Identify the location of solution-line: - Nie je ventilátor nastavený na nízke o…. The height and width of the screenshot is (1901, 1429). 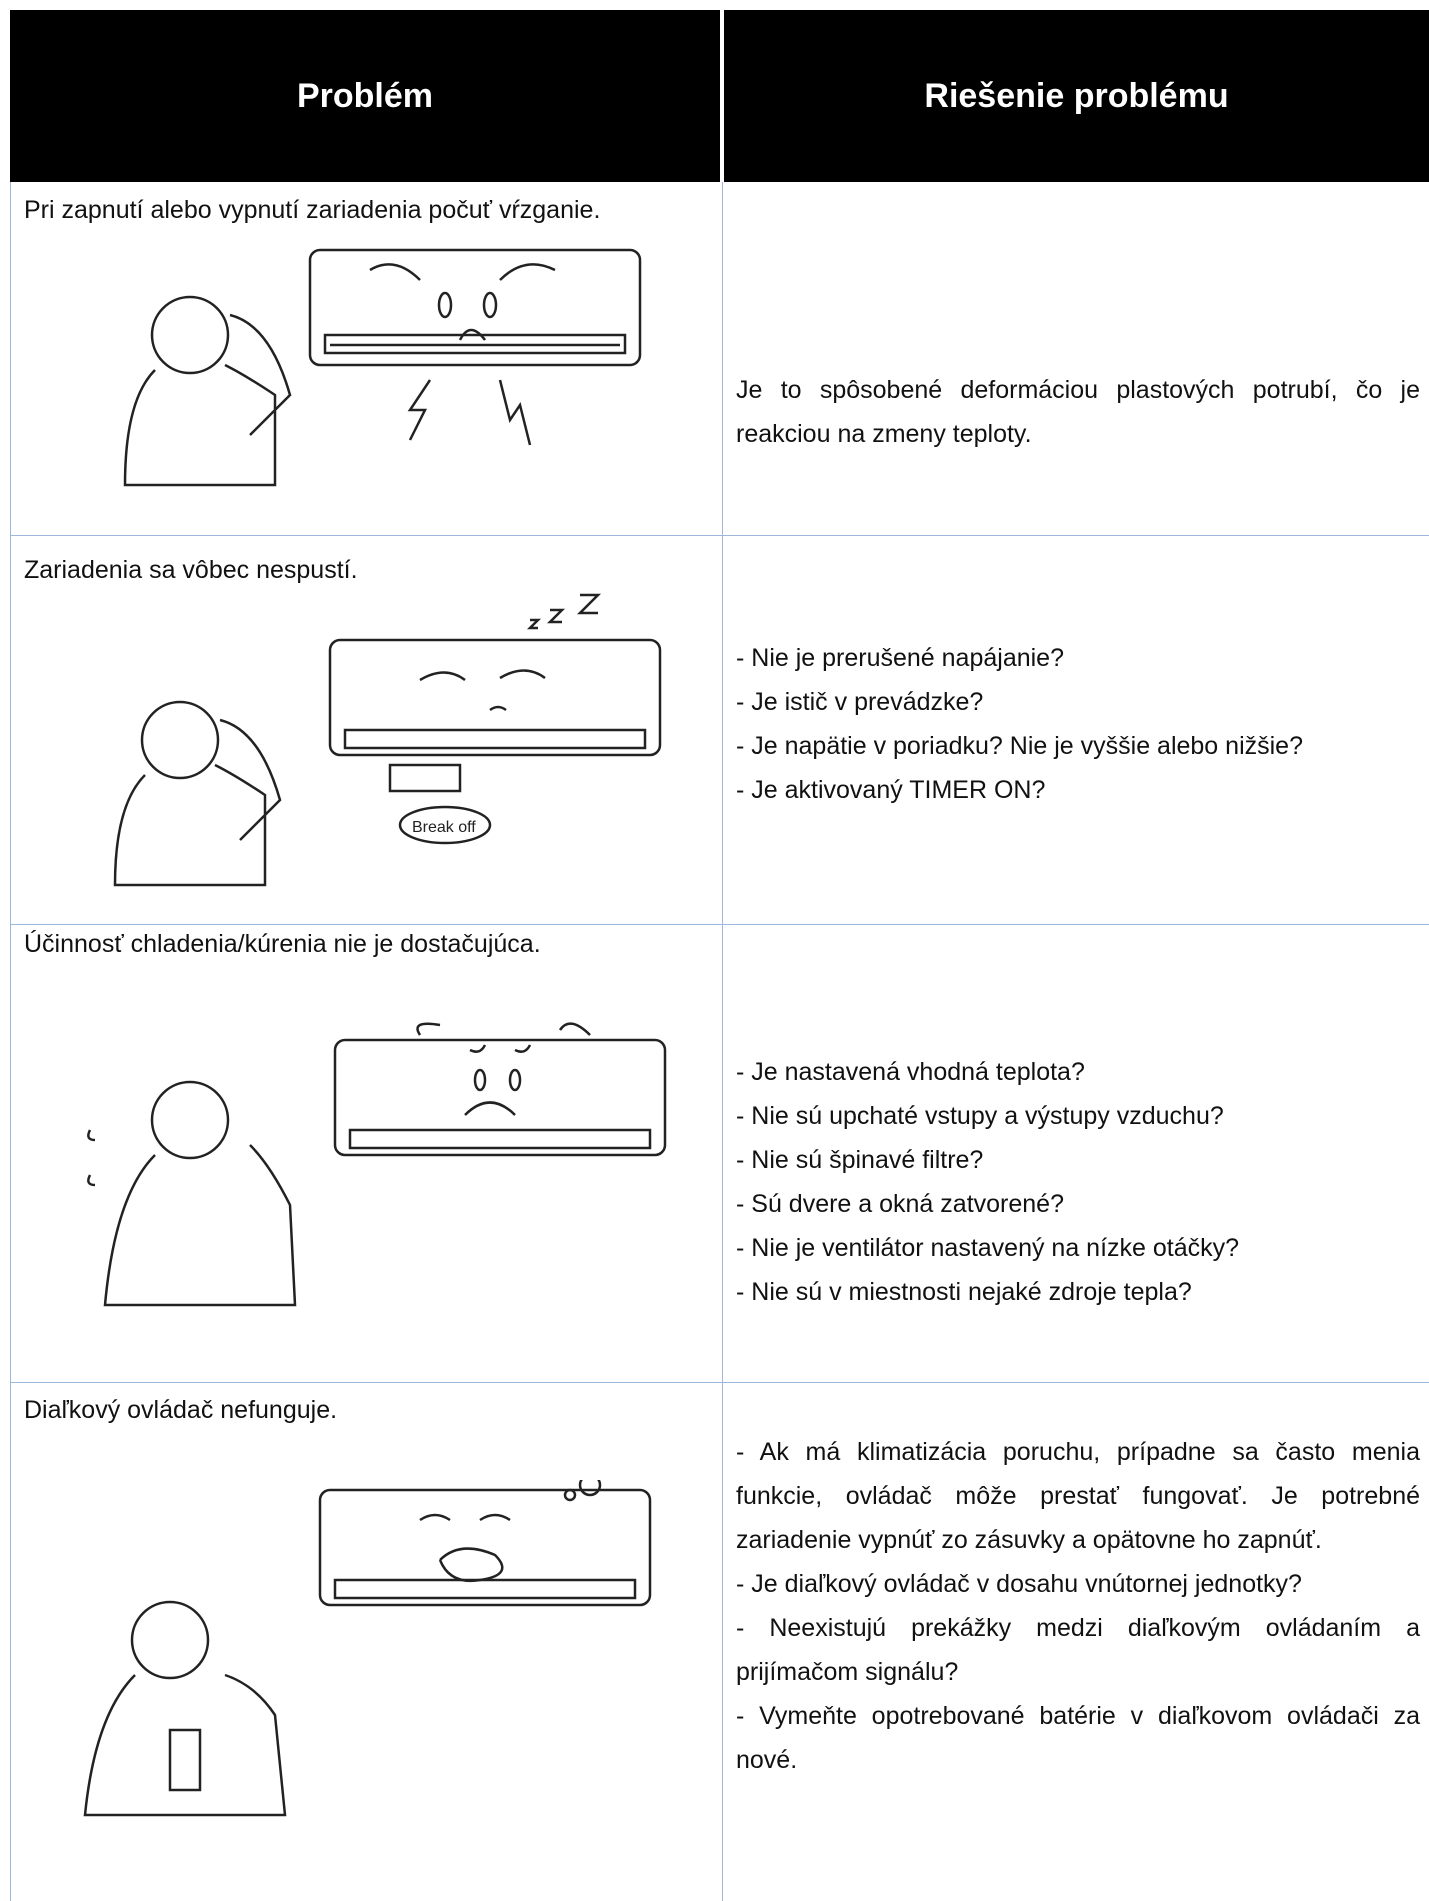
(988, 1248).